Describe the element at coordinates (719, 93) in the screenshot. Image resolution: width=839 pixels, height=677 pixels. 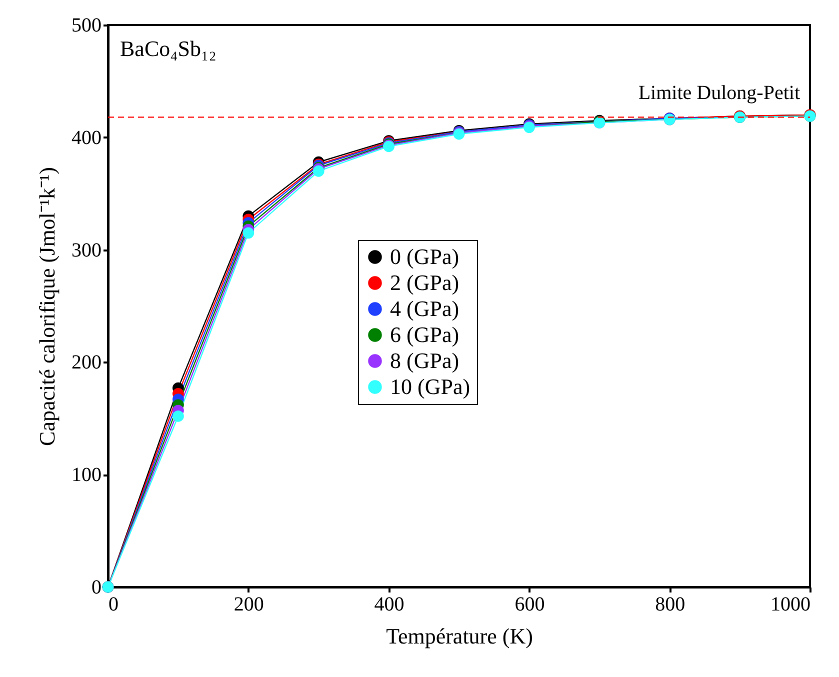
I see `ref-line-label: Limite Dulong-Petit` at that location.